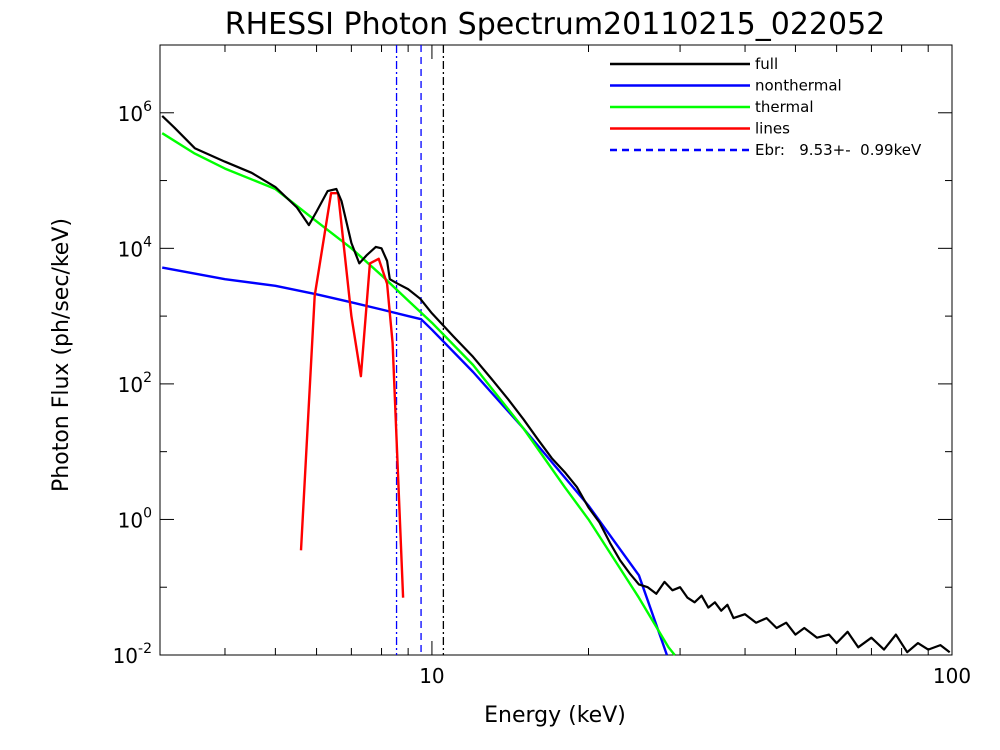  Describe the element at coordinates (61, 355) in the screenshot. I see `y-axis-label: Photon Flux (ph/sec/keV)` at that location.